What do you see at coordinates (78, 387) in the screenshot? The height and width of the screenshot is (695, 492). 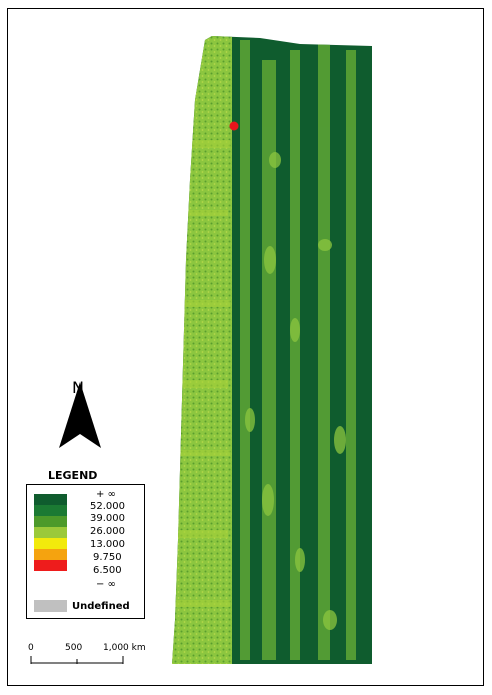 I see `north-label: N` at bounding box center [78, 387].